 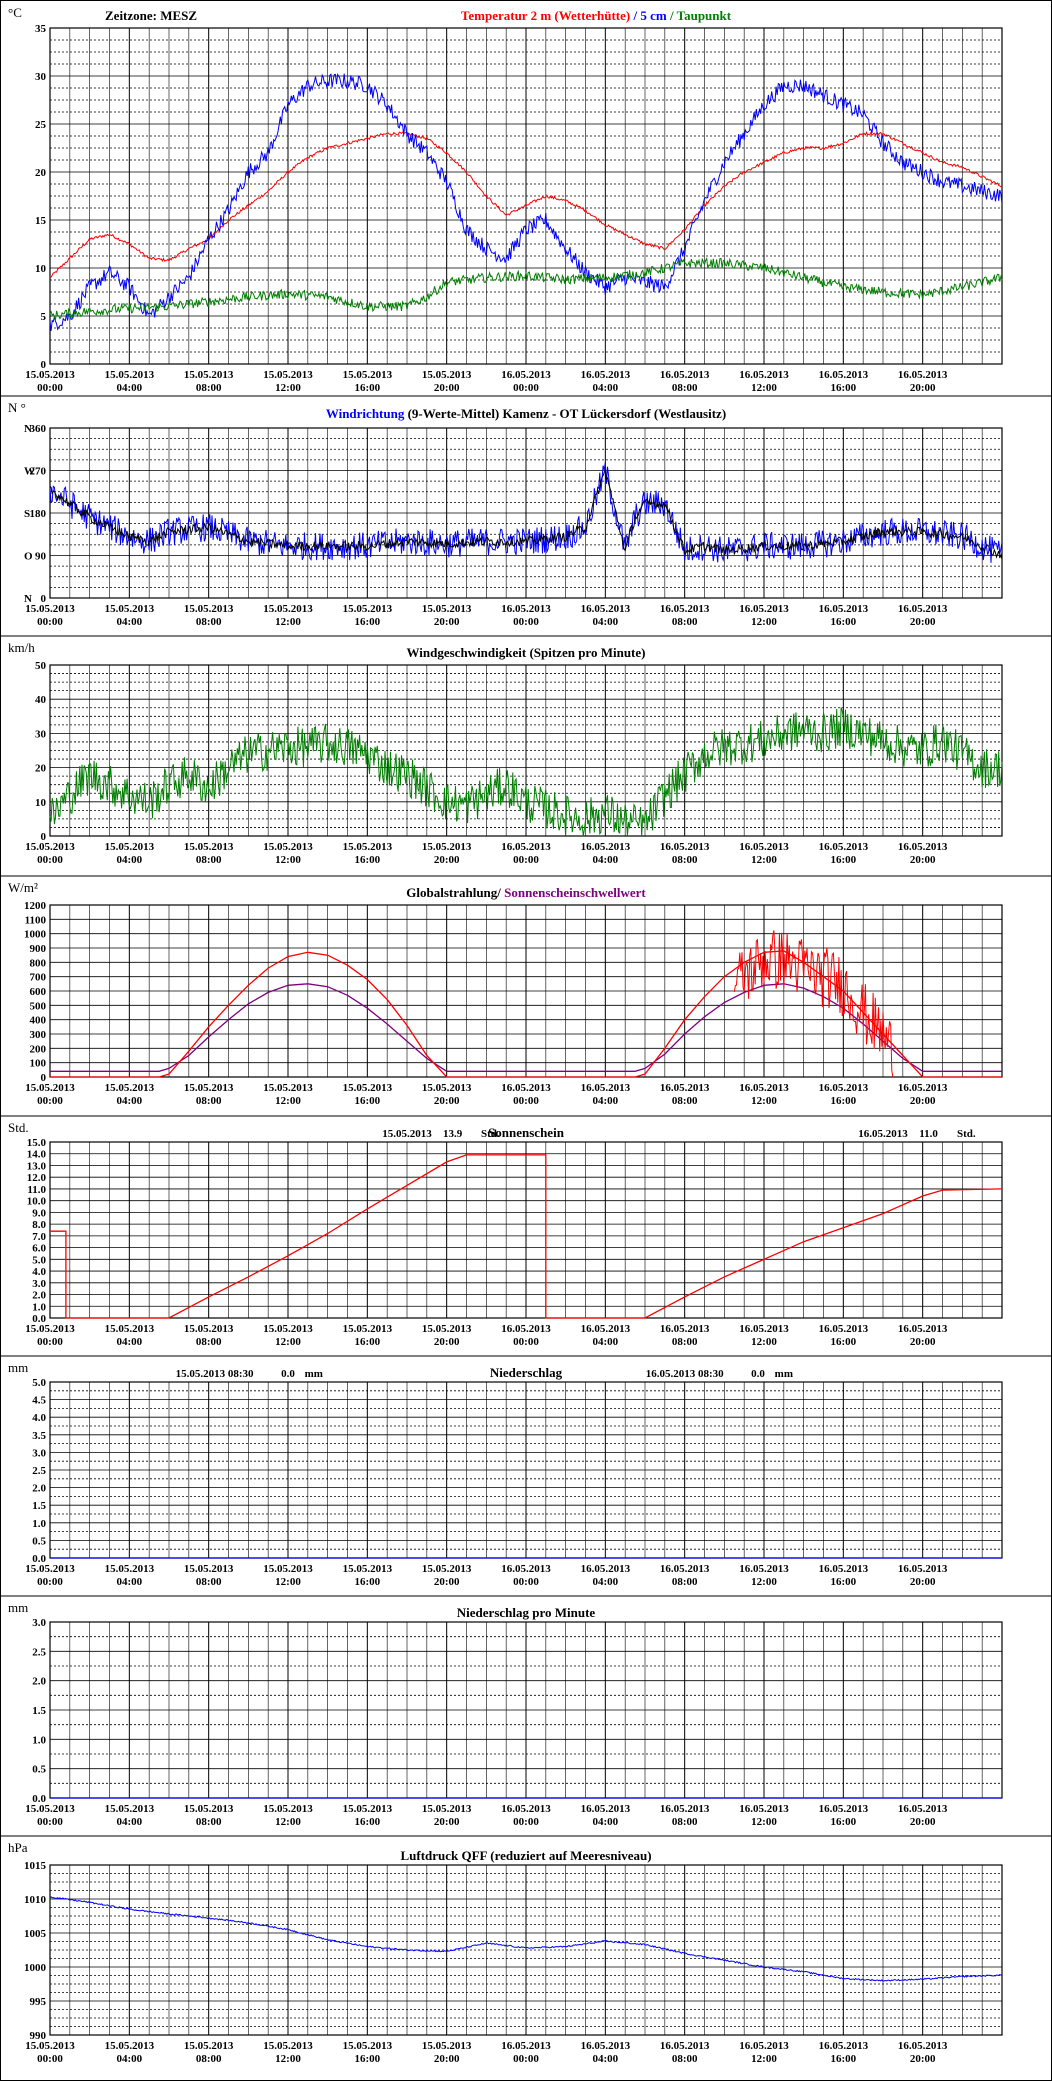 What do you see at coordinates (44, 599) in the screenshot?
I see `y-tick-label: 0` at bounding box center [44, 599].